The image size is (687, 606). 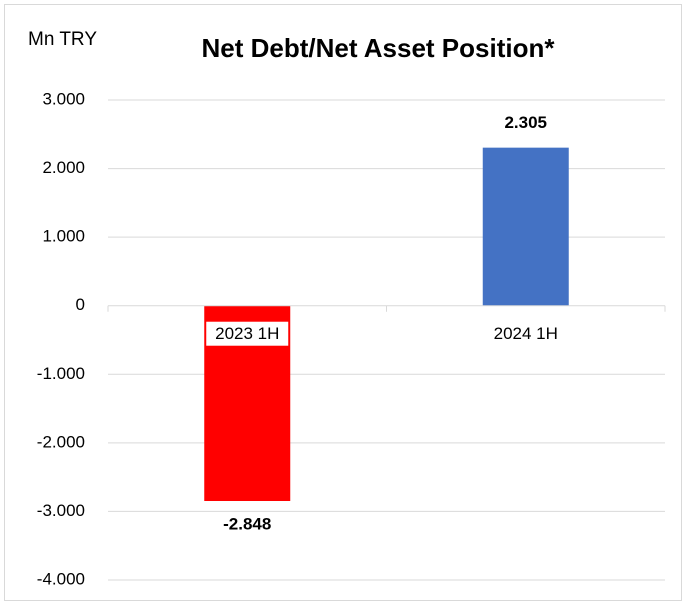 I want to click on x-tick-label: 2023 1H, so click(x=247, y=333).